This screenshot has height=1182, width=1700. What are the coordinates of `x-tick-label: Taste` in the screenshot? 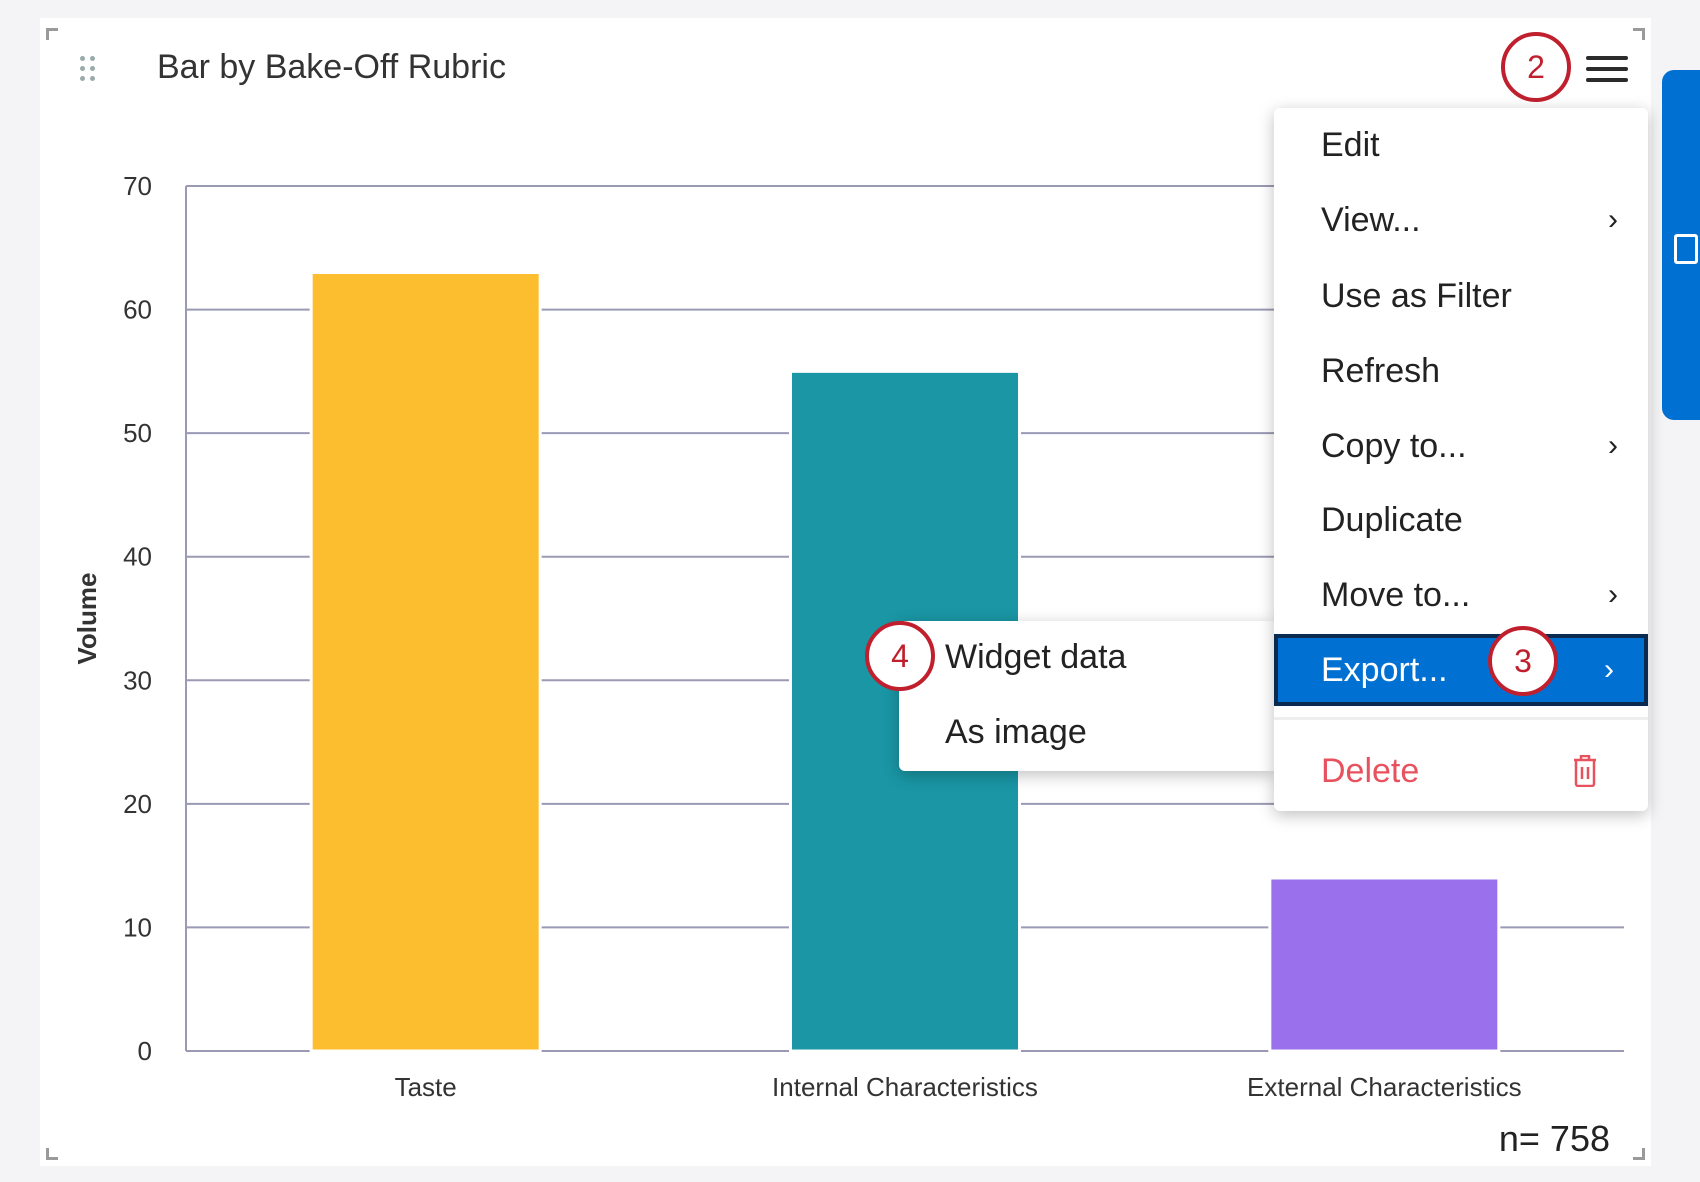 It's located at (426, 1087).